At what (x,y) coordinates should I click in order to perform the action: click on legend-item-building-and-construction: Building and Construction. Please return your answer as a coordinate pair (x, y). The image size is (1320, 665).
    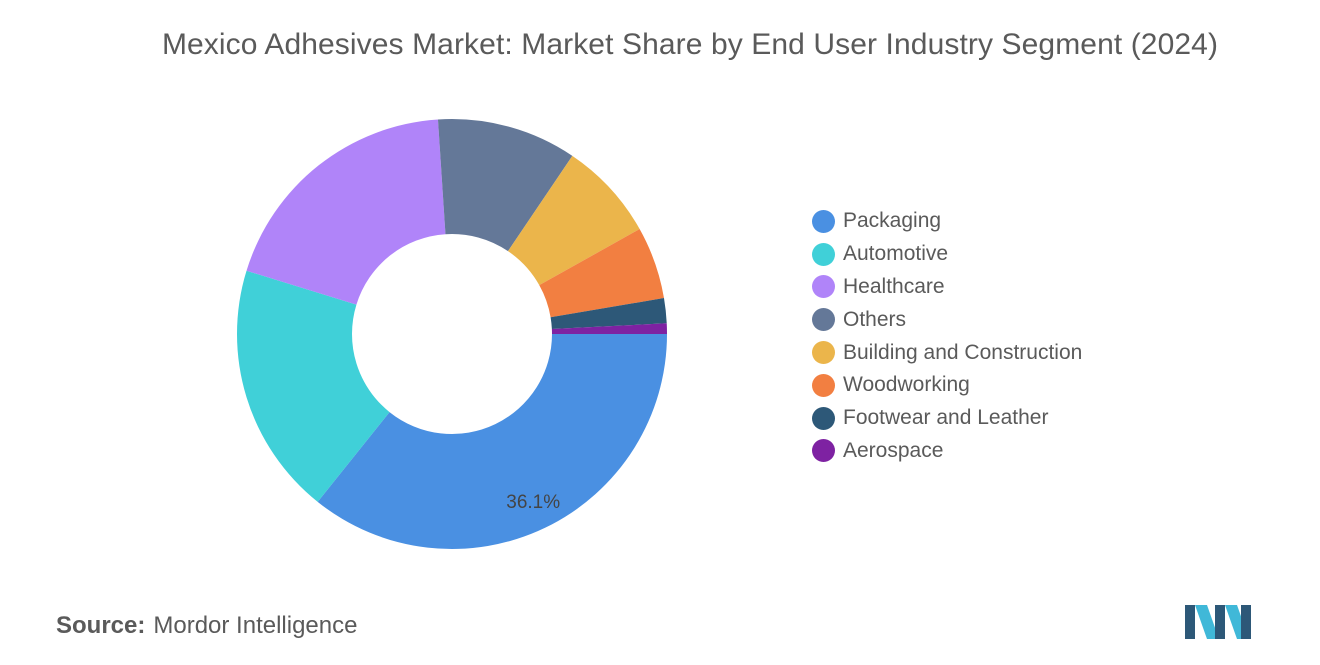
    Looking at the image, I should click on (947, 352).